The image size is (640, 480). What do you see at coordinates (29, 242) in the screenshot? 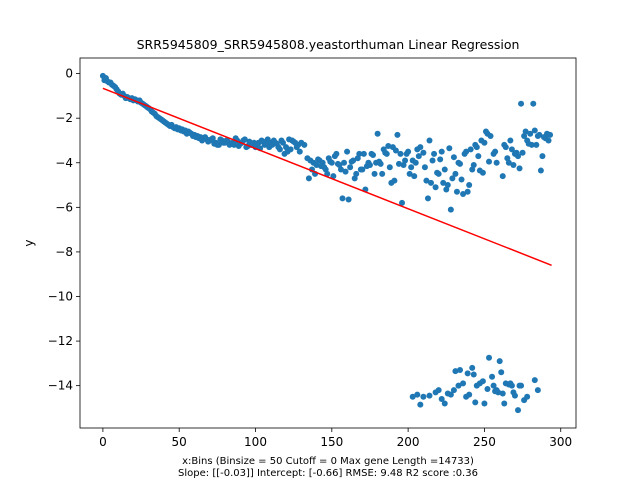
I see `y-axis-label: y` at bounding box center [29, 242].